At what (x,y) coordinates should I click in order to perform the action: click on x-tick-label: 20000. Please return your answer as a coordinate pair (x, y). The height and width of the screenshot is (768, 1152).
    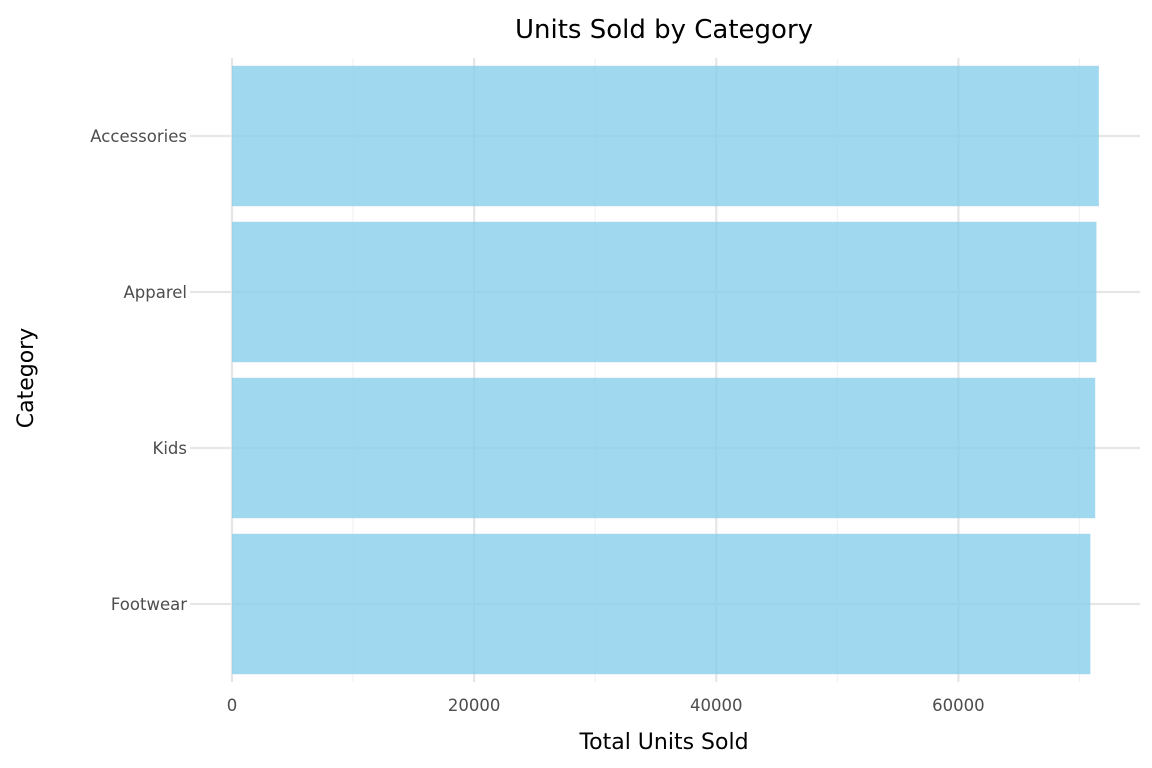
    Looking at the image, I should click on (474, 705).